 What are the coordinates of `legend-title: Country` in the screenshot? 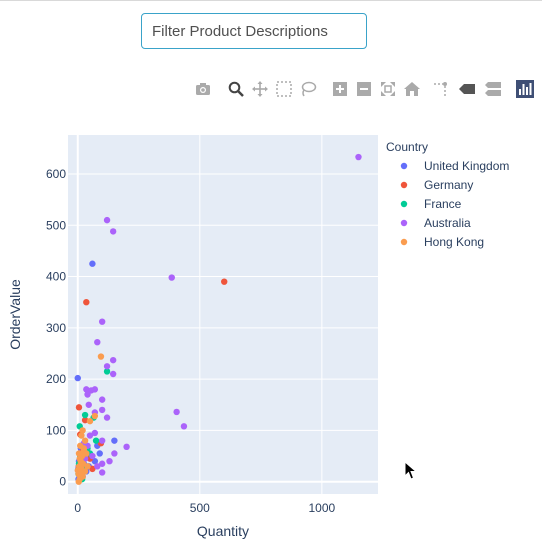 It's located at (407, 147).